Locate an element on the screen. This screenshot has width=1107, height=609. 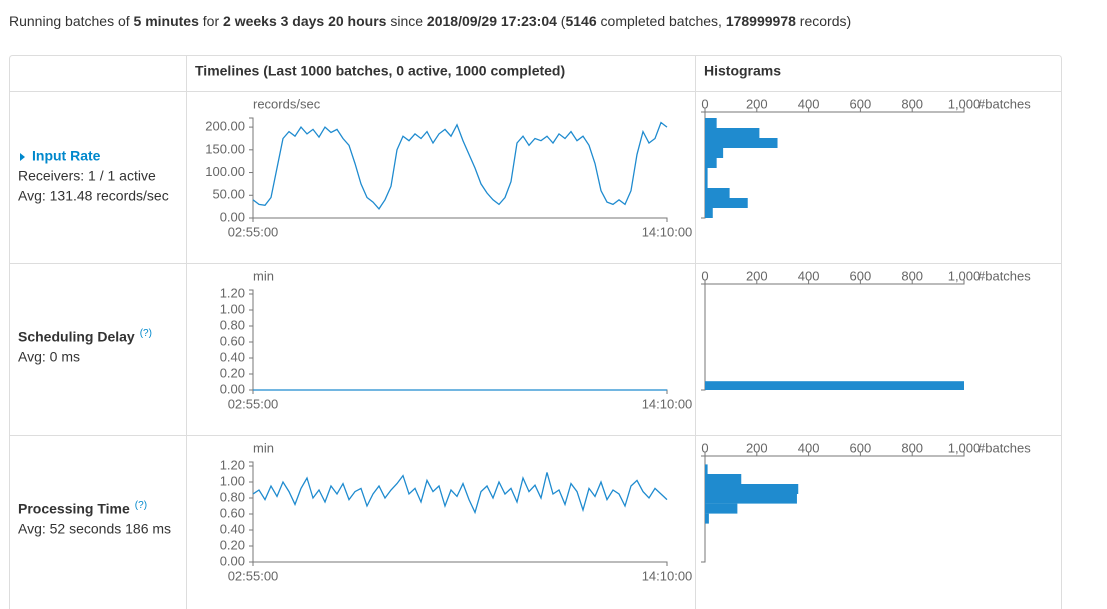
summary-part: 2018/09/29 17:23:04 is located at coordinates (492, 21).